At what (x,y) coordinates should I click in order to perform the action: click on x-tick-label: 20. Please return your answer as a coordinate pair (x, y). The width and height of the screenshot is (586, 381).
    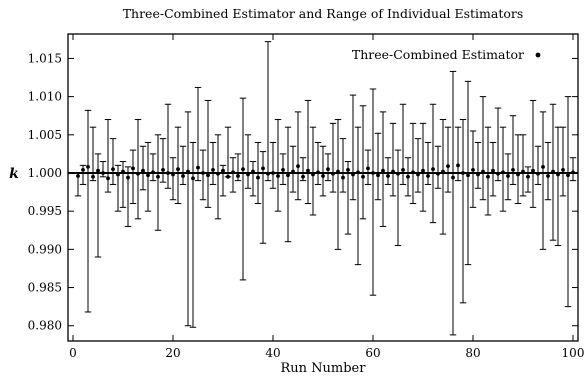
    Looking at the image, I should click on (172, 353).